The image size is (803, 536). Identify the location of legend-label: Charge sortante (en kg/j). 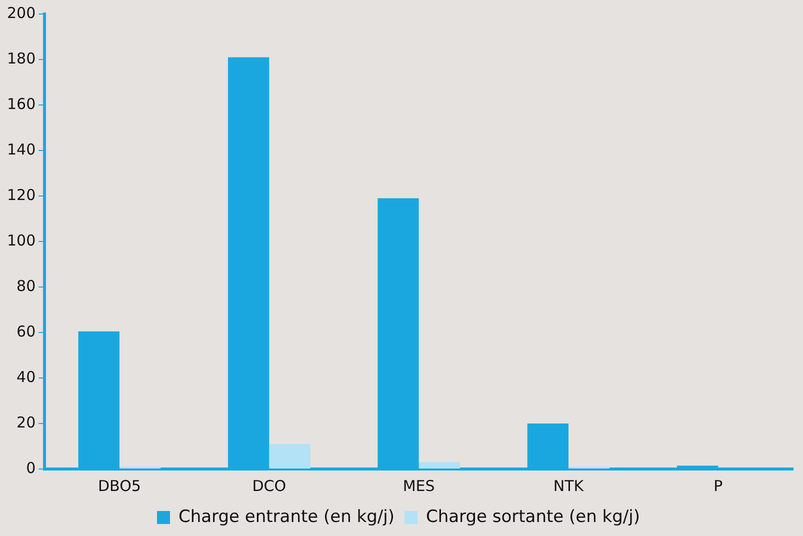
(533, 516).